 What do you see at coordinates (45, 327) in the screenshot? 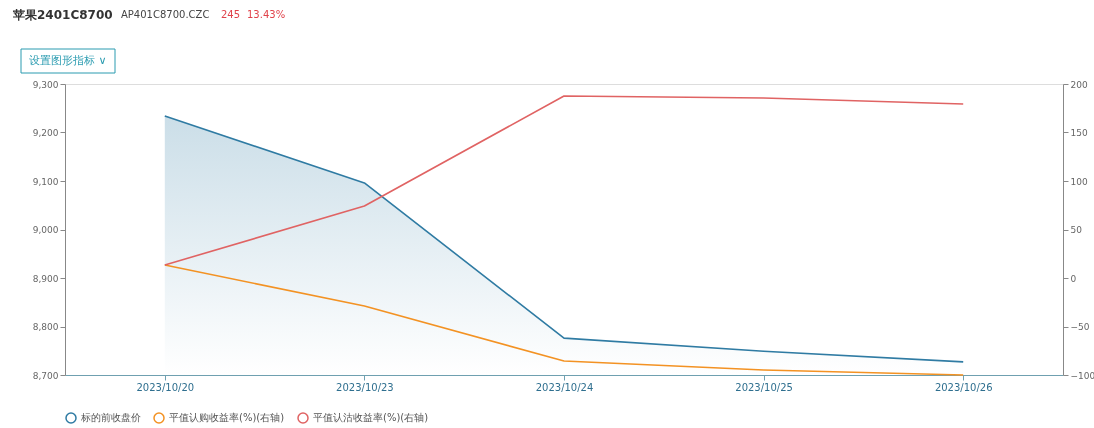
I see `y-tick-label: 8,800` at bounding box center [45, 327].